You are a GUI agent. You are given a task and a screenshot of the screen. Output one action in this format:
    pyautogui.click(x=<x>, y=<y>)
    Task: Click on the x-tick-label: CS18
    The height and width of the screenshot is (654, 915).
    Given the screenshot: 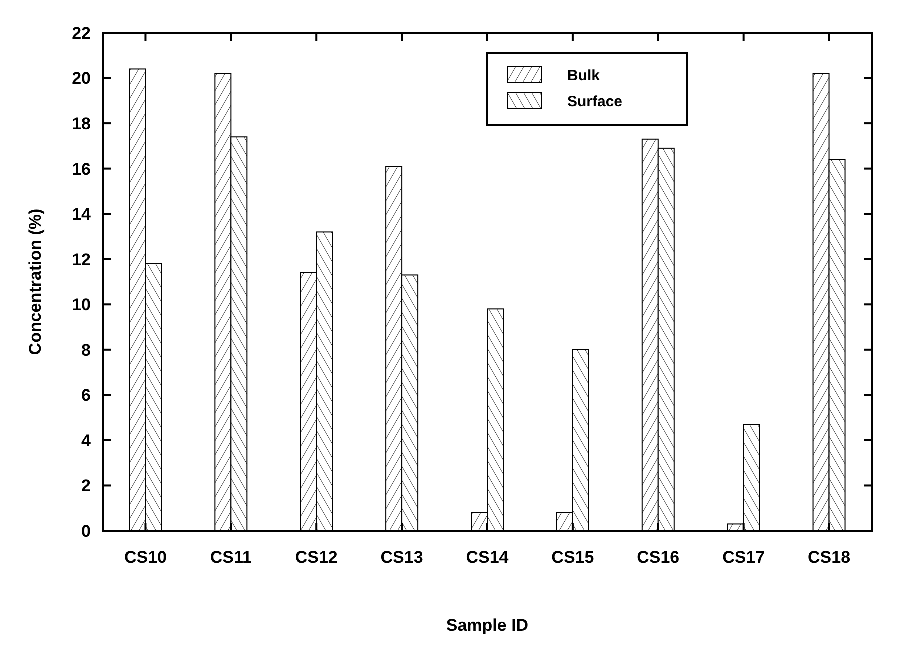 What is the action you would take?
    pyautogui.click(x=829, y=557)
    